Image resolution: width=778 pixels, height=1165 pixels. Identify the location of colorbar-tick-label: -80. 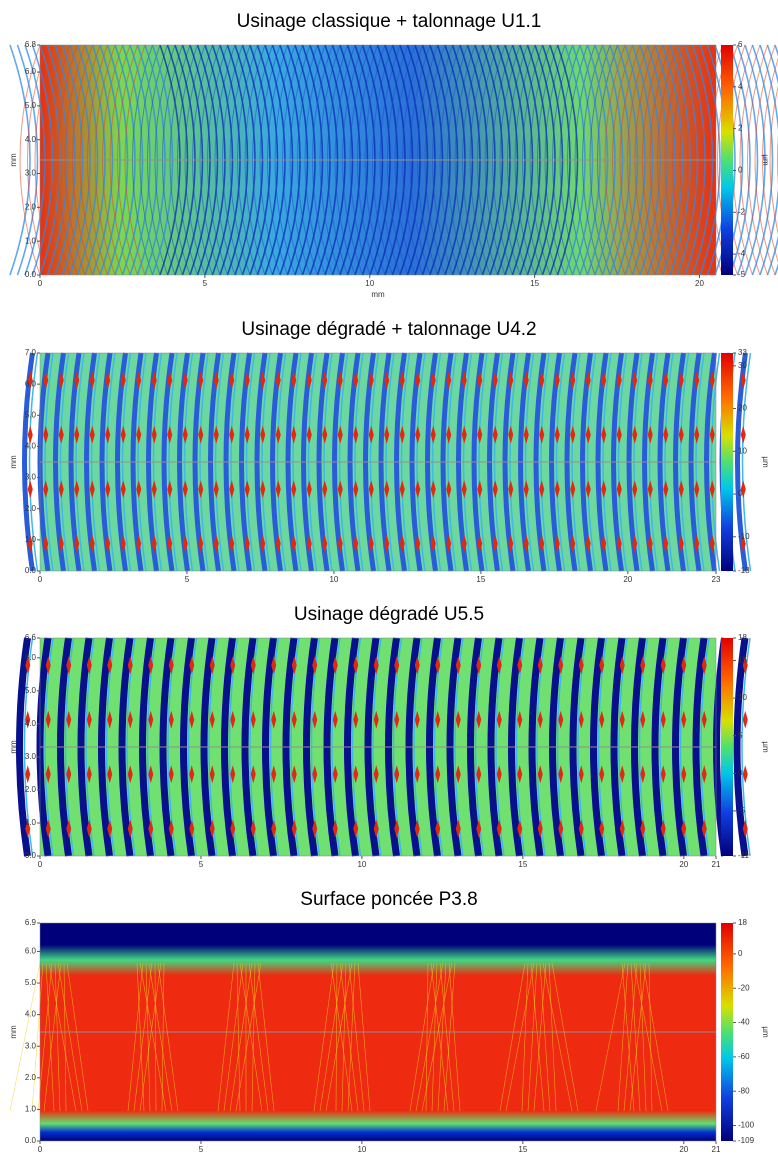
(744, 1090).